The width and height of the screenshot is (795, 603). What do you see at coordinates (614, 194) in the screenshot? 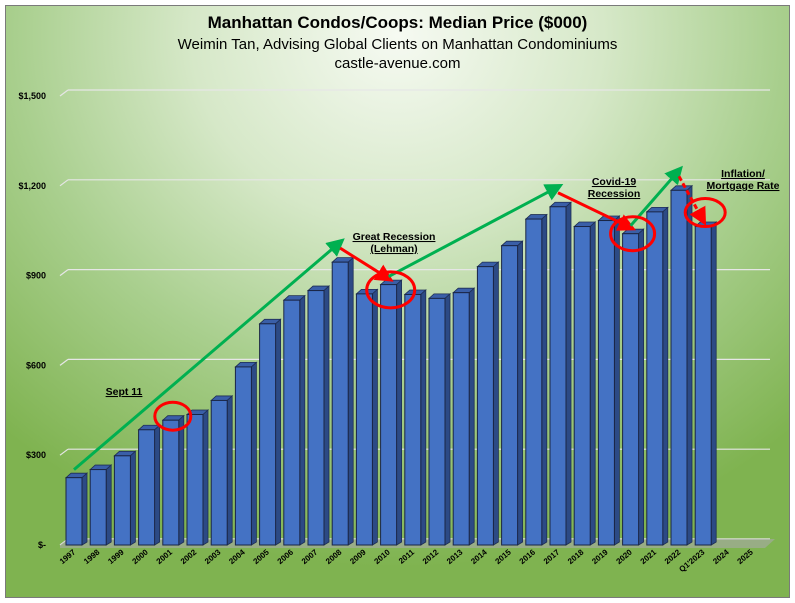
I see `annotation-label: Recession` at bounding box center [614, 194].